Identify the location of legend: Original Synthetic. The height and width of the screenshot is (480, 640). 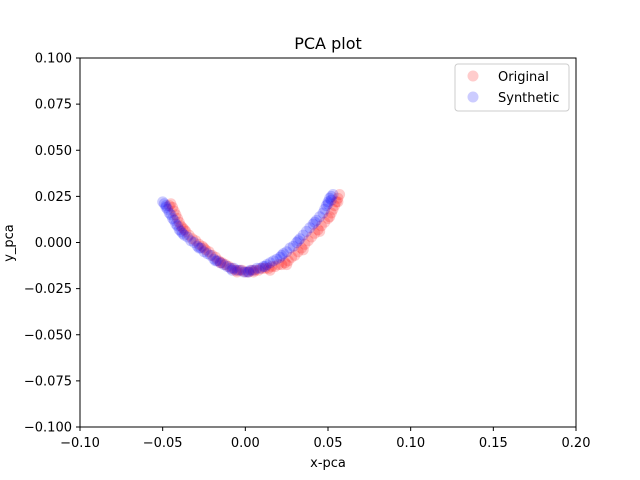
(512, 87).